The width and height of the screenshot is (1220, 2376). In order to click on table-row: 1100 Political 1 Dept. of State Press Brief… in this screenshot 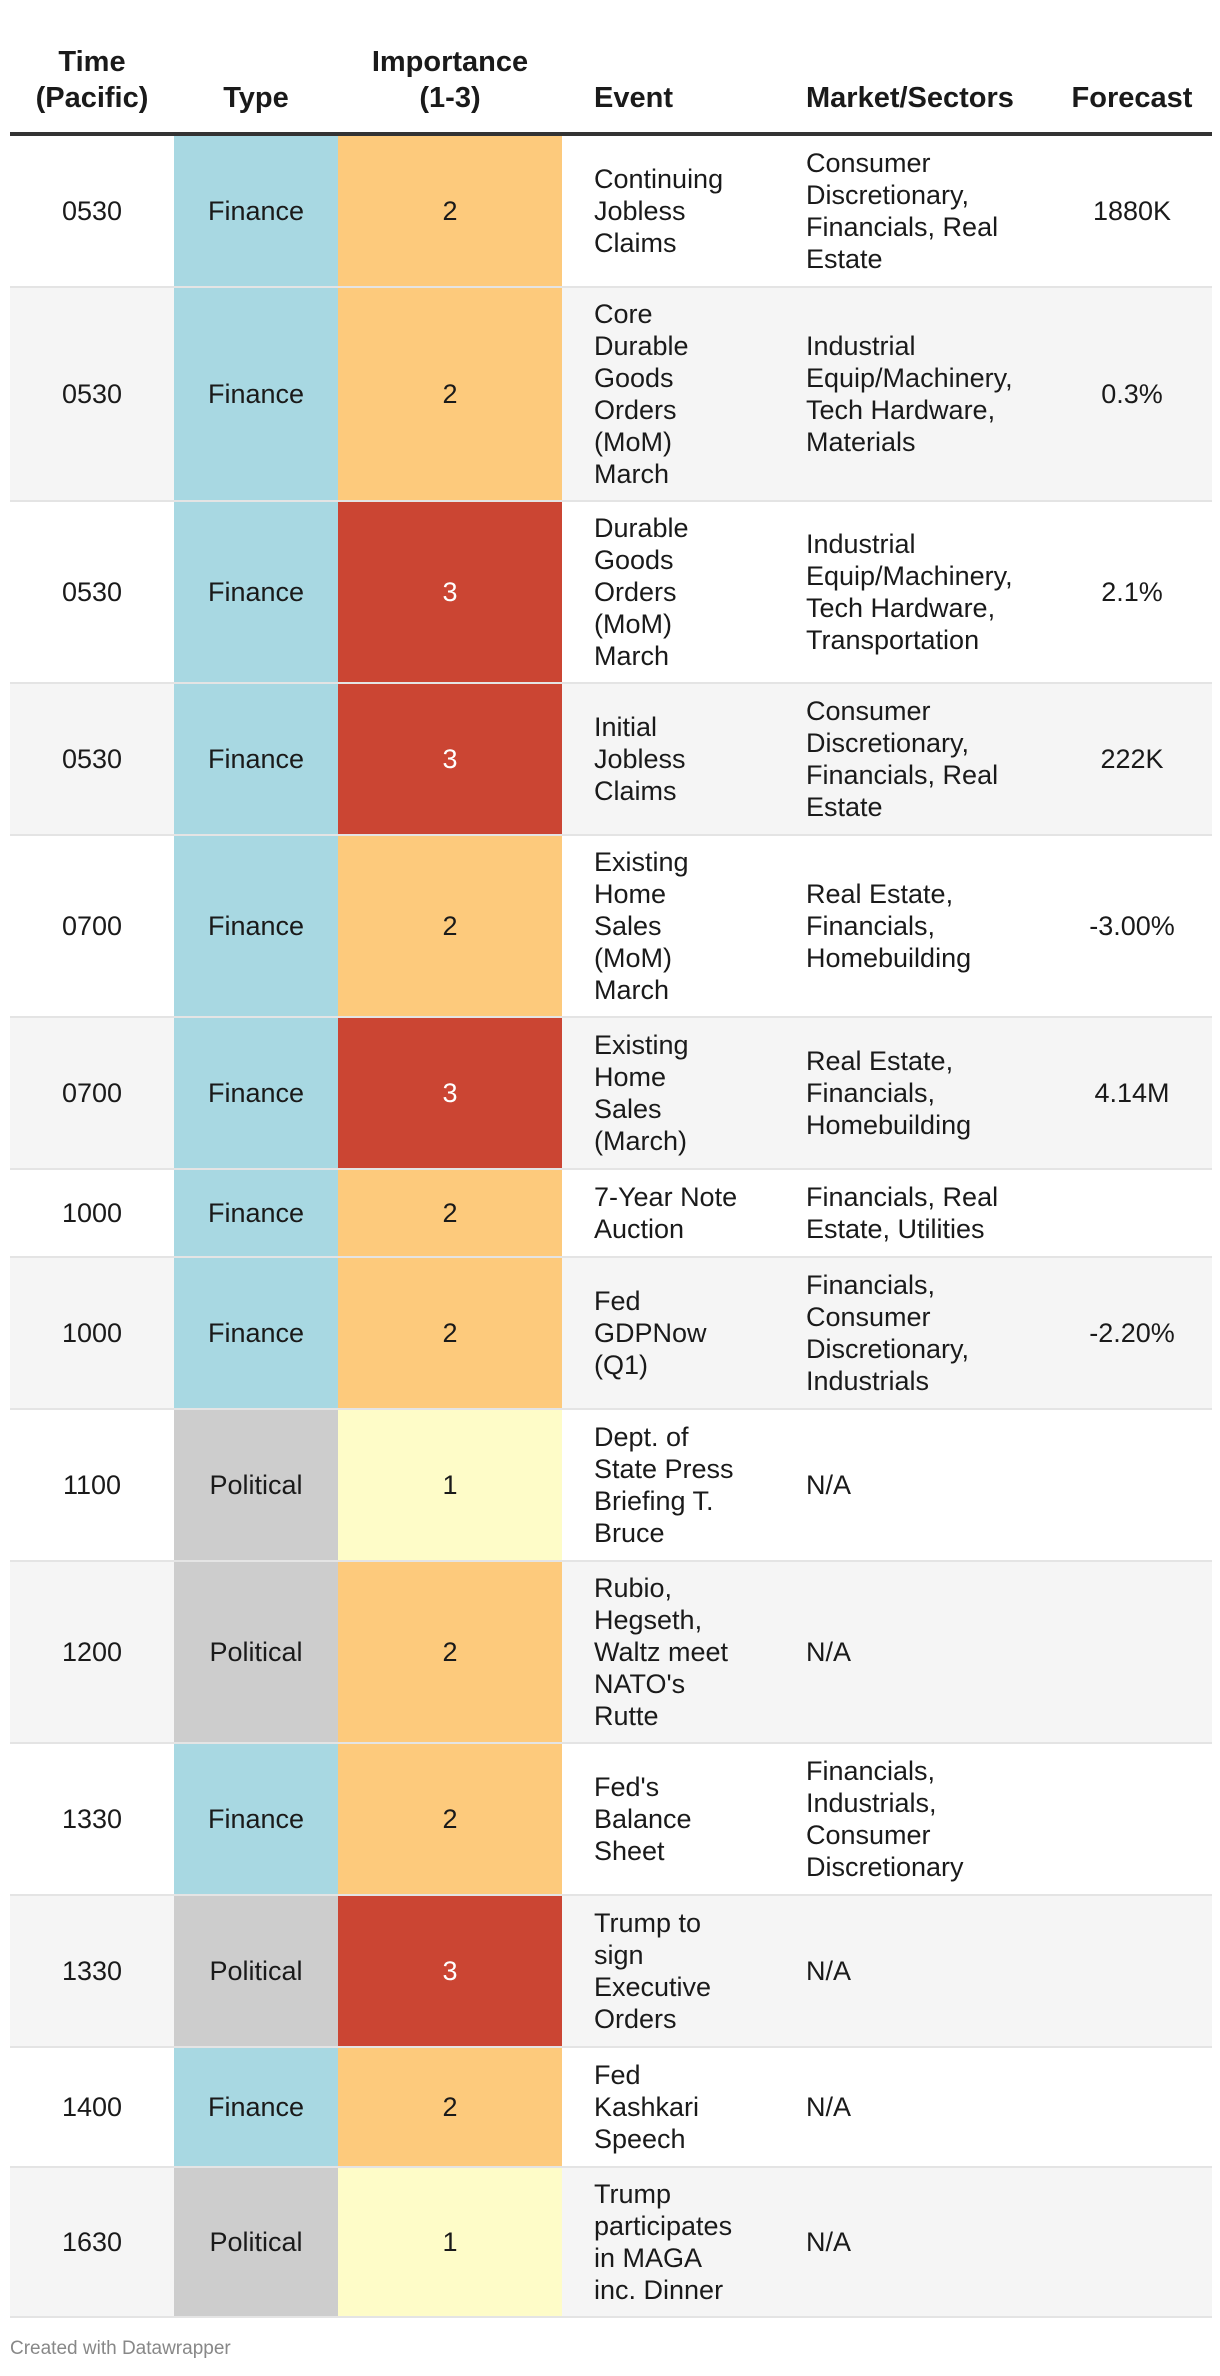, I will do `click(611, 1486)`.